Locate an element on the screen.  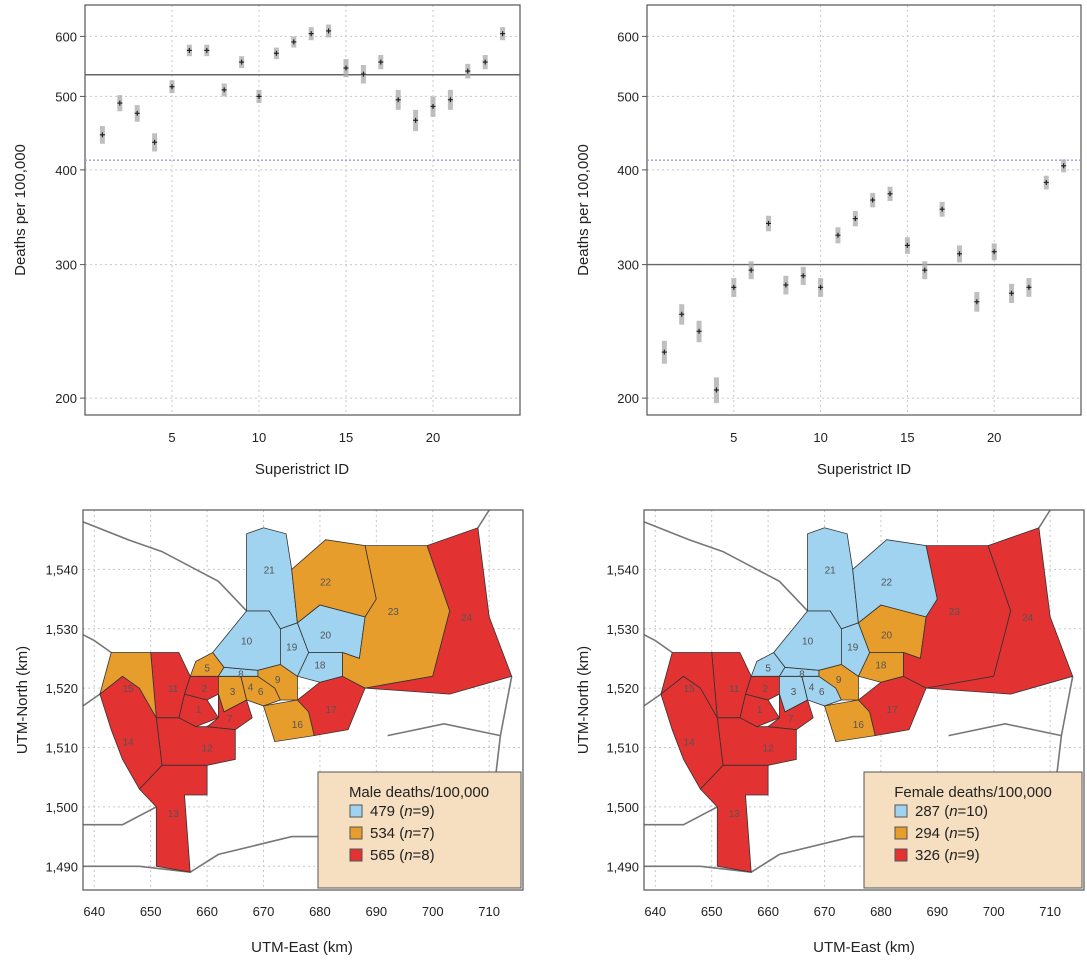
legend-label: 565 (n=8) is located at coordinates (402, 855).